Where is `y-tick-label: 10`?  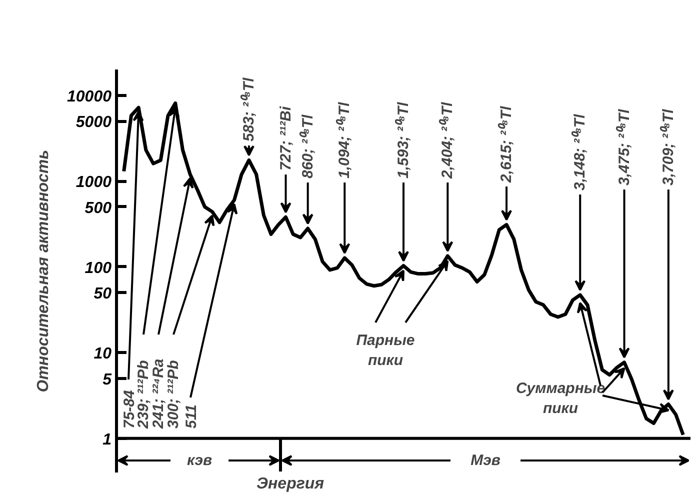
y-tick-label: 10 is located at coordinates (103, 354).